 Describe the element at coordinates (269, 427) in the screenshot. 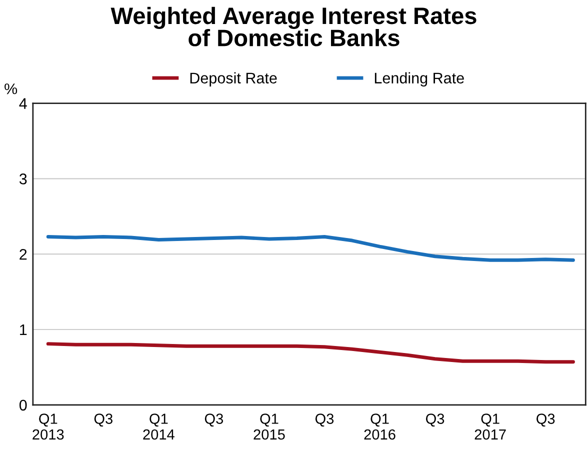

I see `x-tick-label: Q1 2015` at that location.